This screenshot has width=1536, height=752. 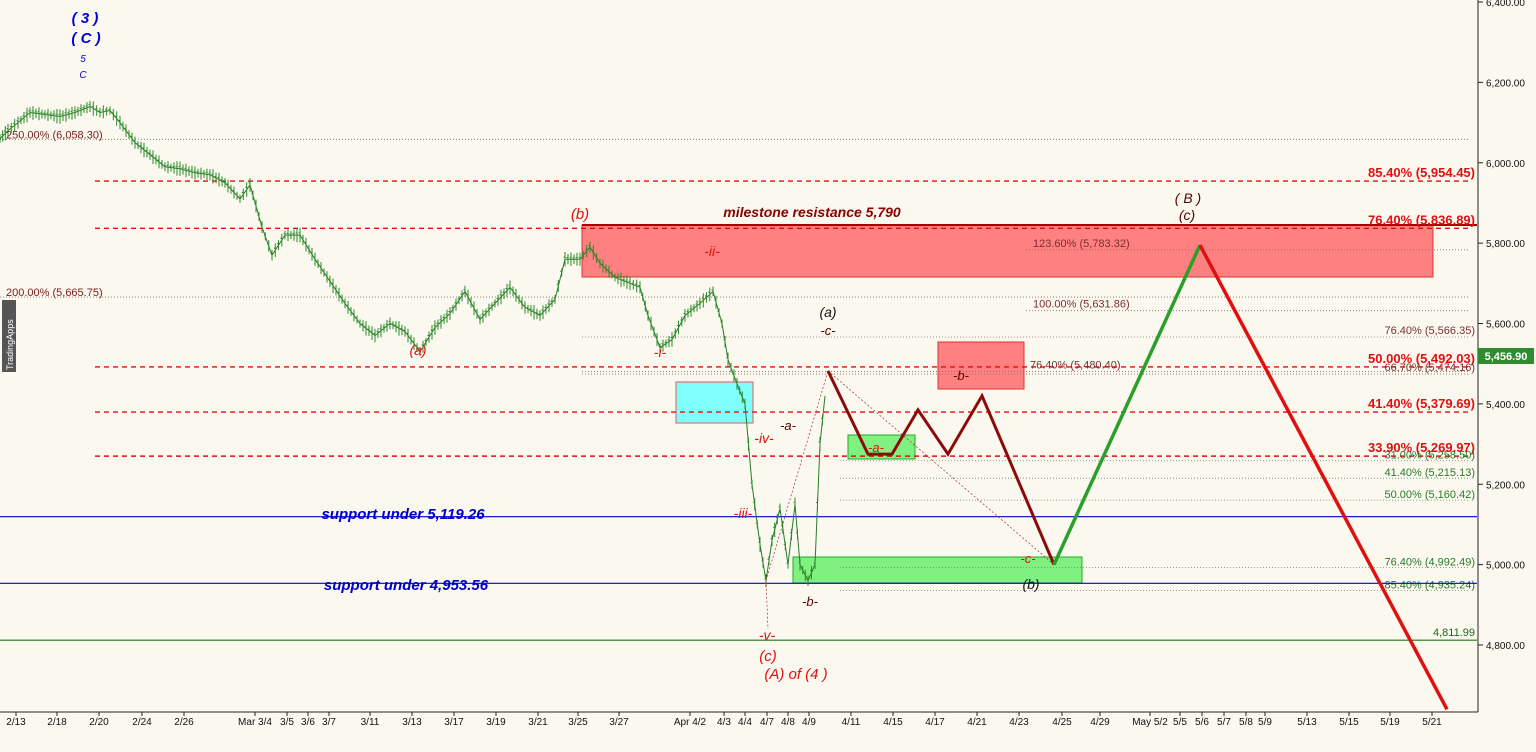 What do you see at coordinates (961, 375) in the screenshot?
I see `wave-label-proj-b: -b-` at bounding box center [961, 375].